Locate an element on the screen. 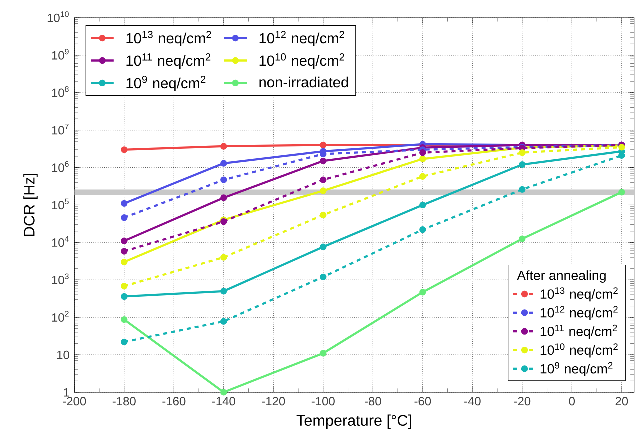 The height and width of the screenshot is (438, 641). x-tick-label: -100 is located at coordinates (323, 401).